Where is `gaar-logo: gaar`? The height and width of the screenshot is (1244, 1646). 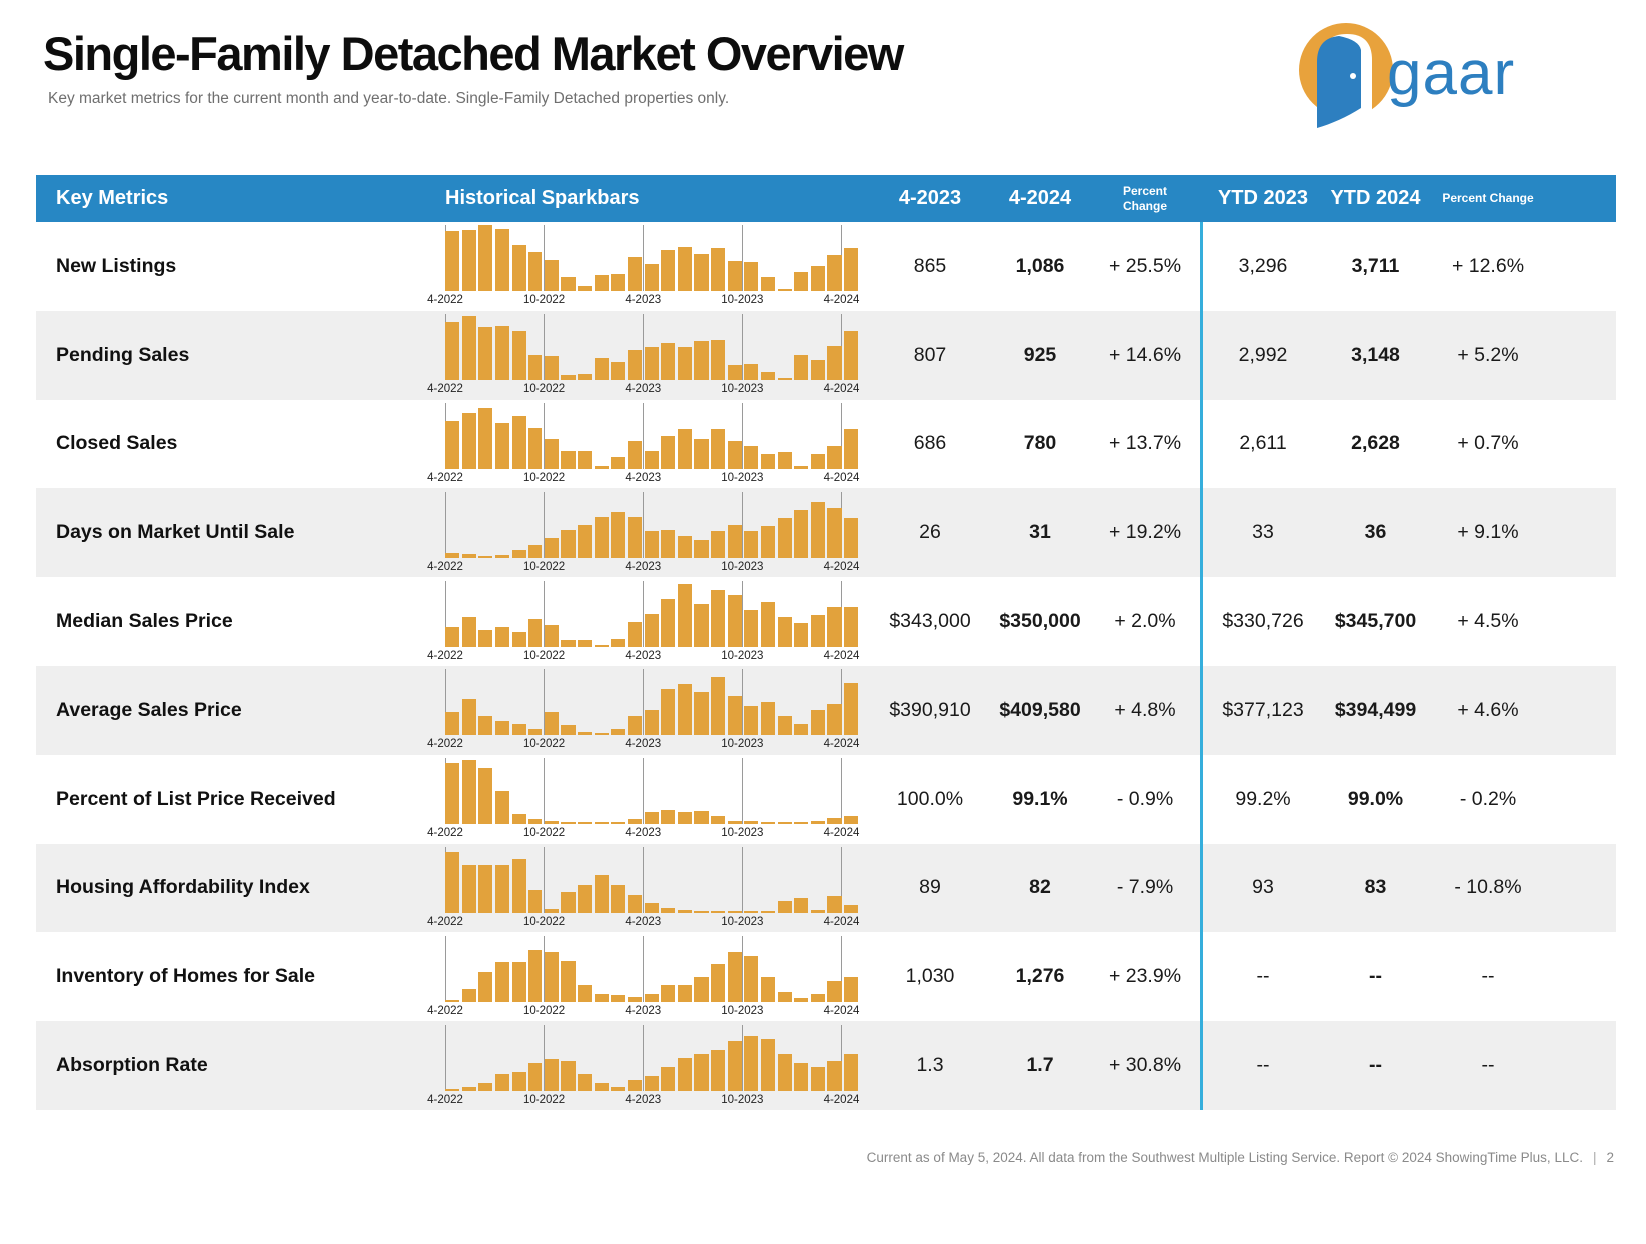 gaar-logo: gaar is located at coordinates (1408, 77).